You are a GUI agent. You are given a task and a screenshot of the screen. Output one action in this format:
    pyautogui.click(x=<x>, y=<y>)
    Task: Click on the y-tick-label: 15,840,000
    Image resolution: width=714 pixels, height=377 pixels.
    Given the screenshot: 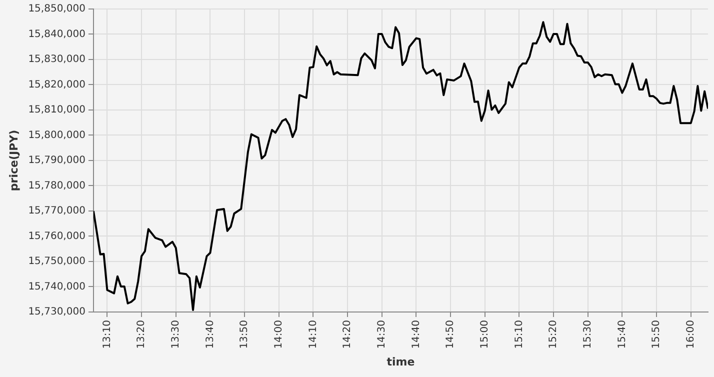 What is the action you would take?
    pyautogui.click(x=57, y=34)
    